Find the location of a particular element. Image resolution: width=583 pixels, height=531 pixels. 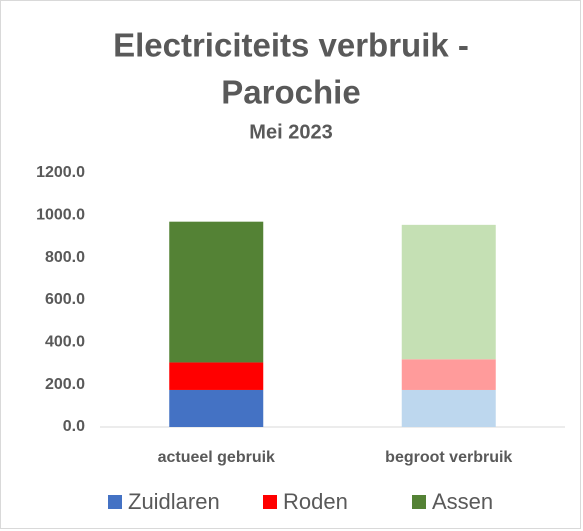

chart-subtitle: Mei 2023 is located at coordinates (290, 132).